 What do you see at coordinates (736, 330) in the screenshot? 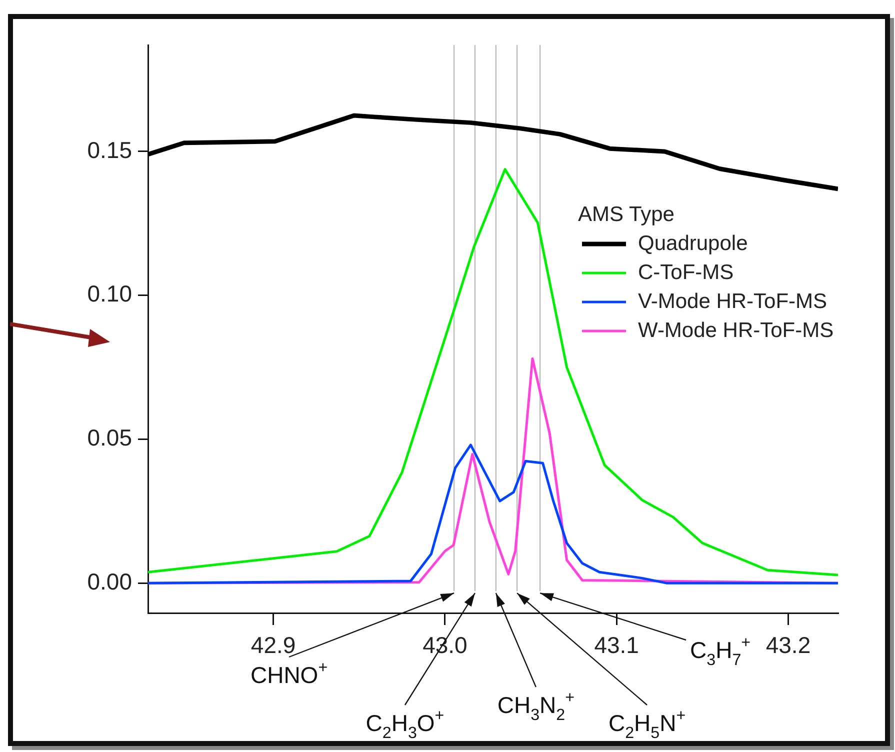
I see `legend-label: W-Mode HR-ToF-MS` at bounding box center [736, 330].